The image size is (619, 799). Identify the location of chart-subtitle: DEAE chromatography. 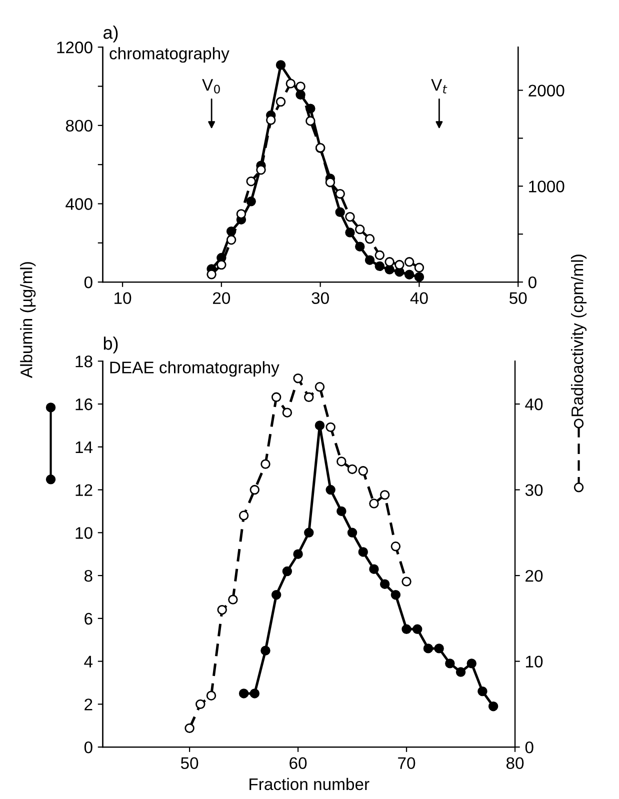
(195, 369).